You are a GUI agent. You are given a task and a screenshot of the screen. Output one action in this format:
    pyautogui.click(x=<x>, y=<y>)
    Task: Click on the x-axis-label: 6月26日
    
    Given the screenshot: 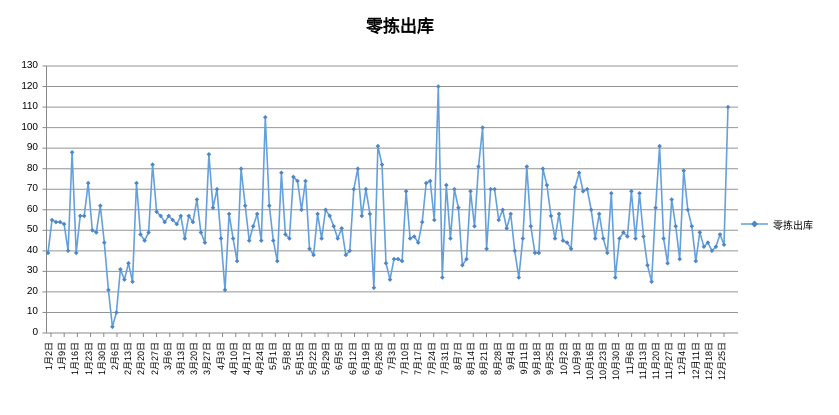 What is the action you would take?
    pyautogui.click(x=380, y=376)
    